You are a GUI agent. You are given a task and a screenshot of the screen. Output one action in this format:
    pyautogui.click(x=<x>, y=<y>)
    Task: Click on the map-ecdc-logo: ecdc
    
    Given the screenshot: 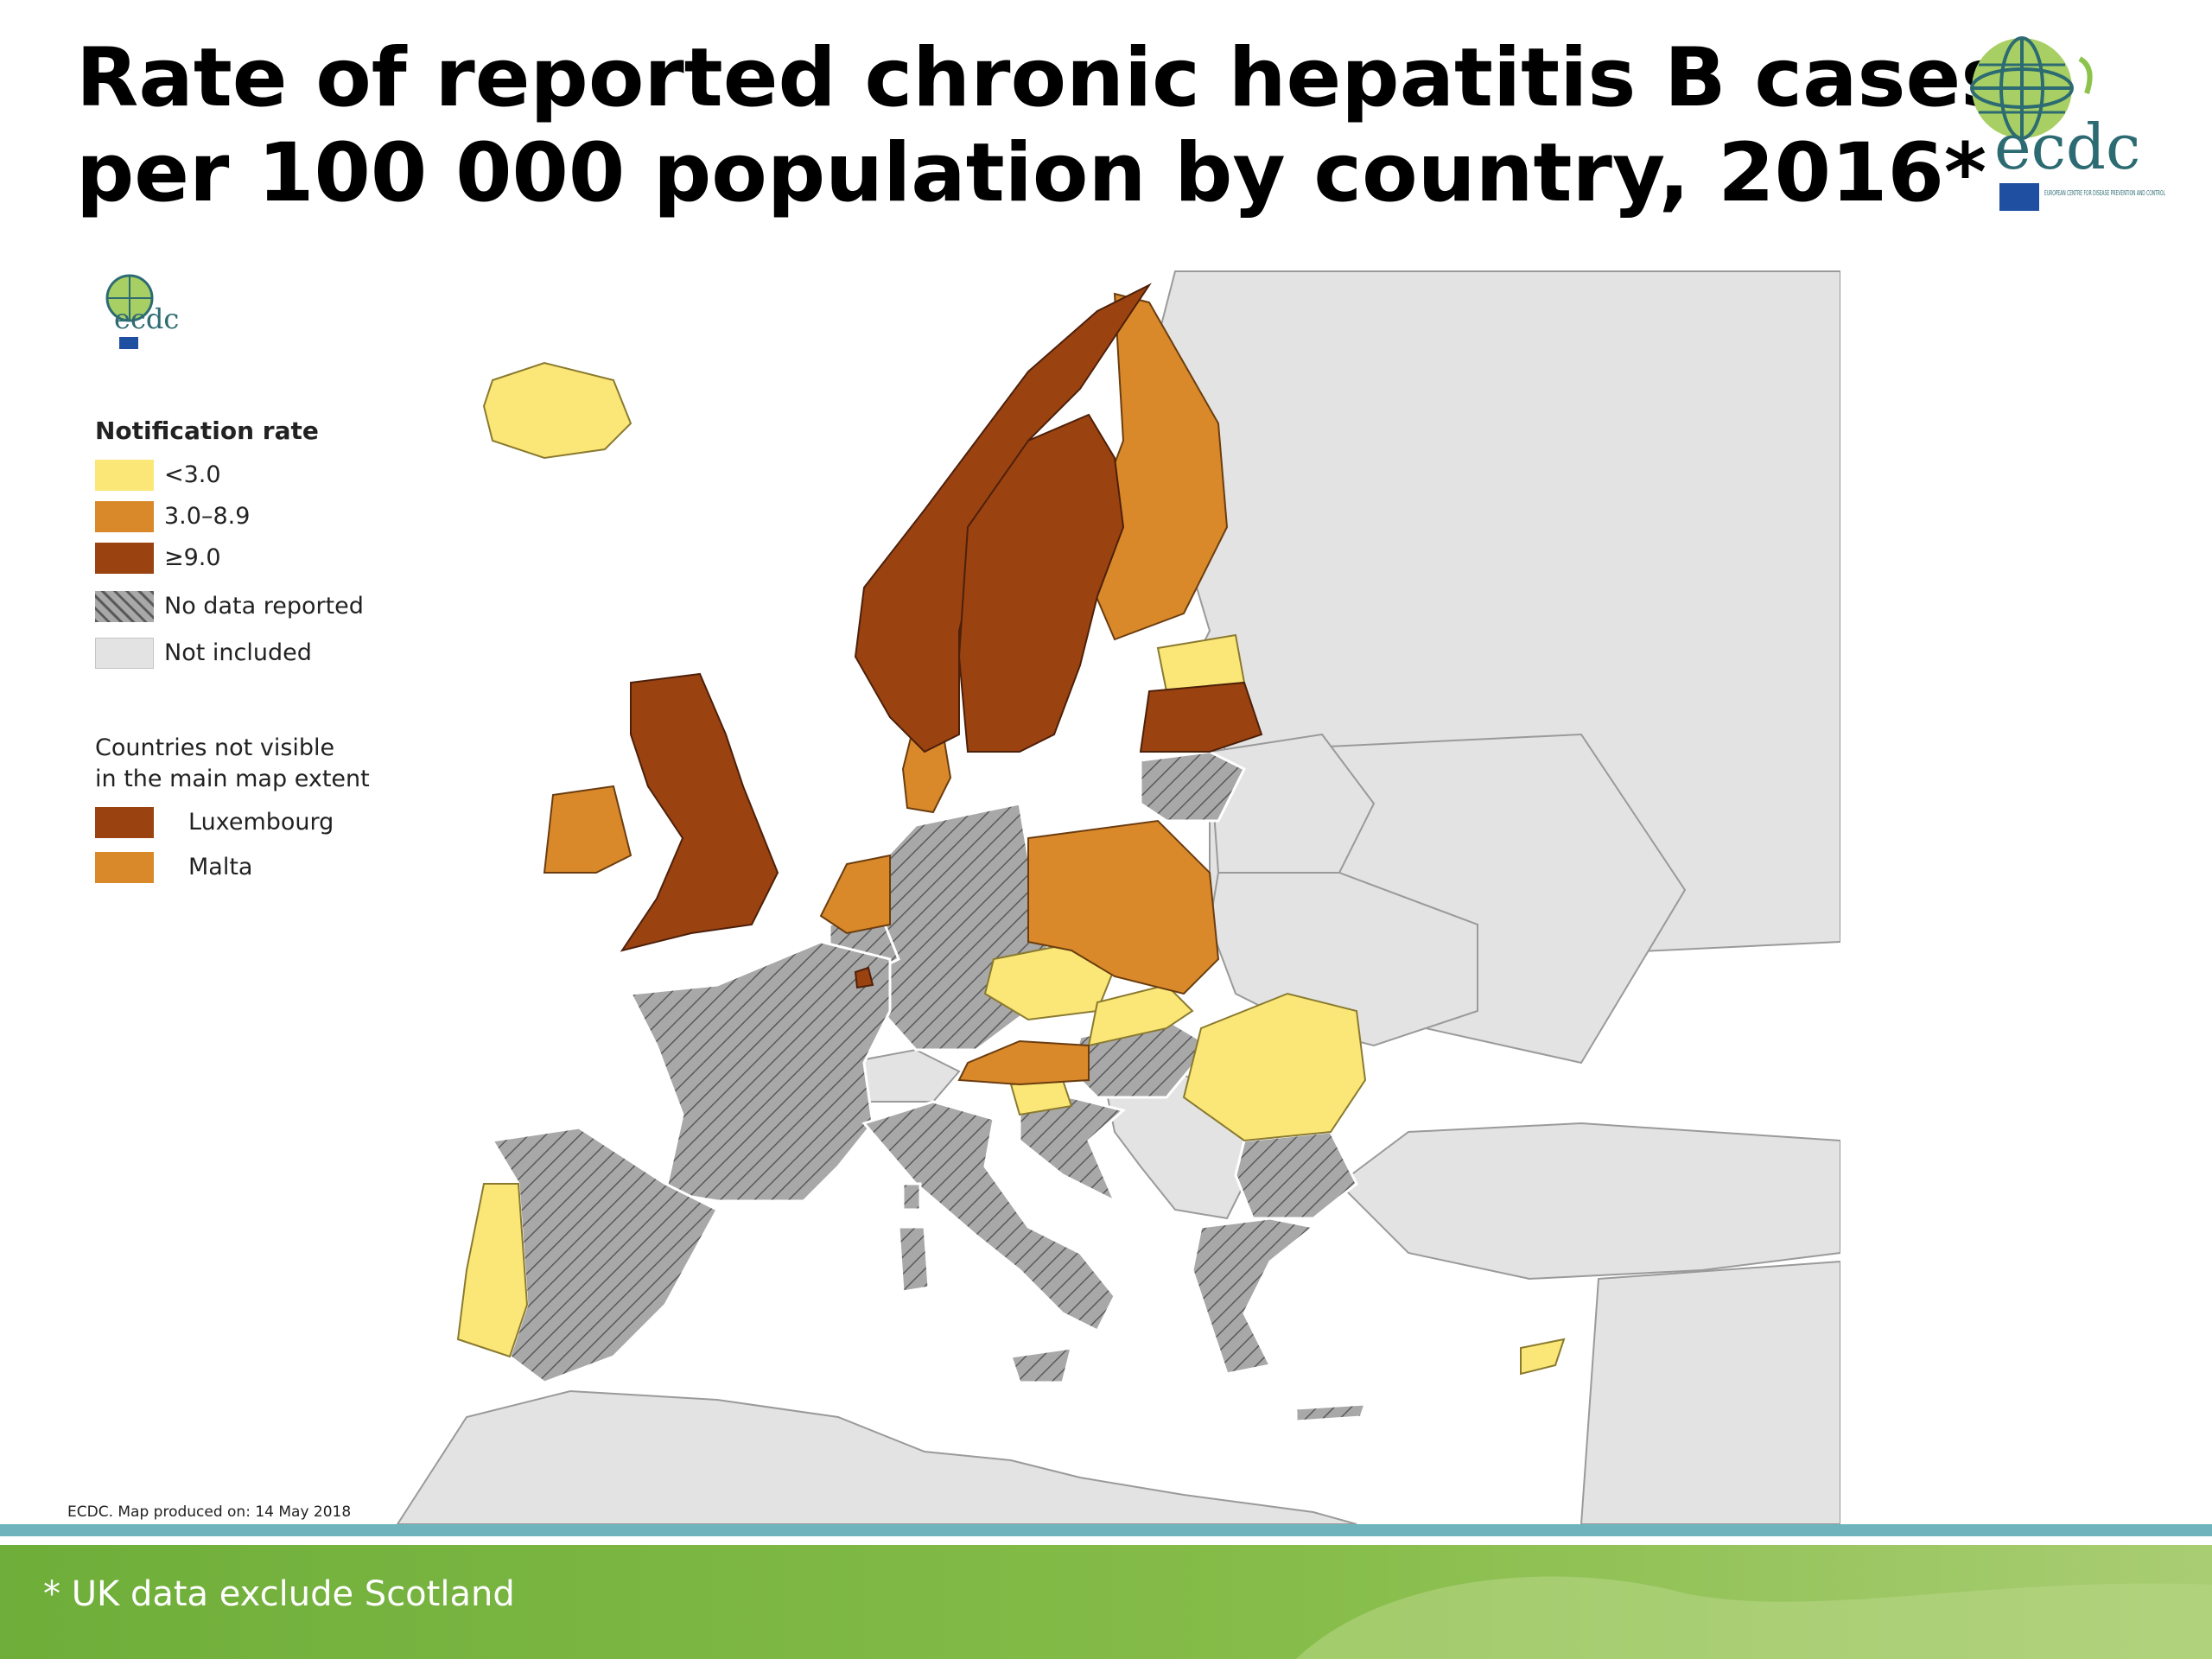 What is the action you would take?
    pyautogui.click(x=142, y=311)
    